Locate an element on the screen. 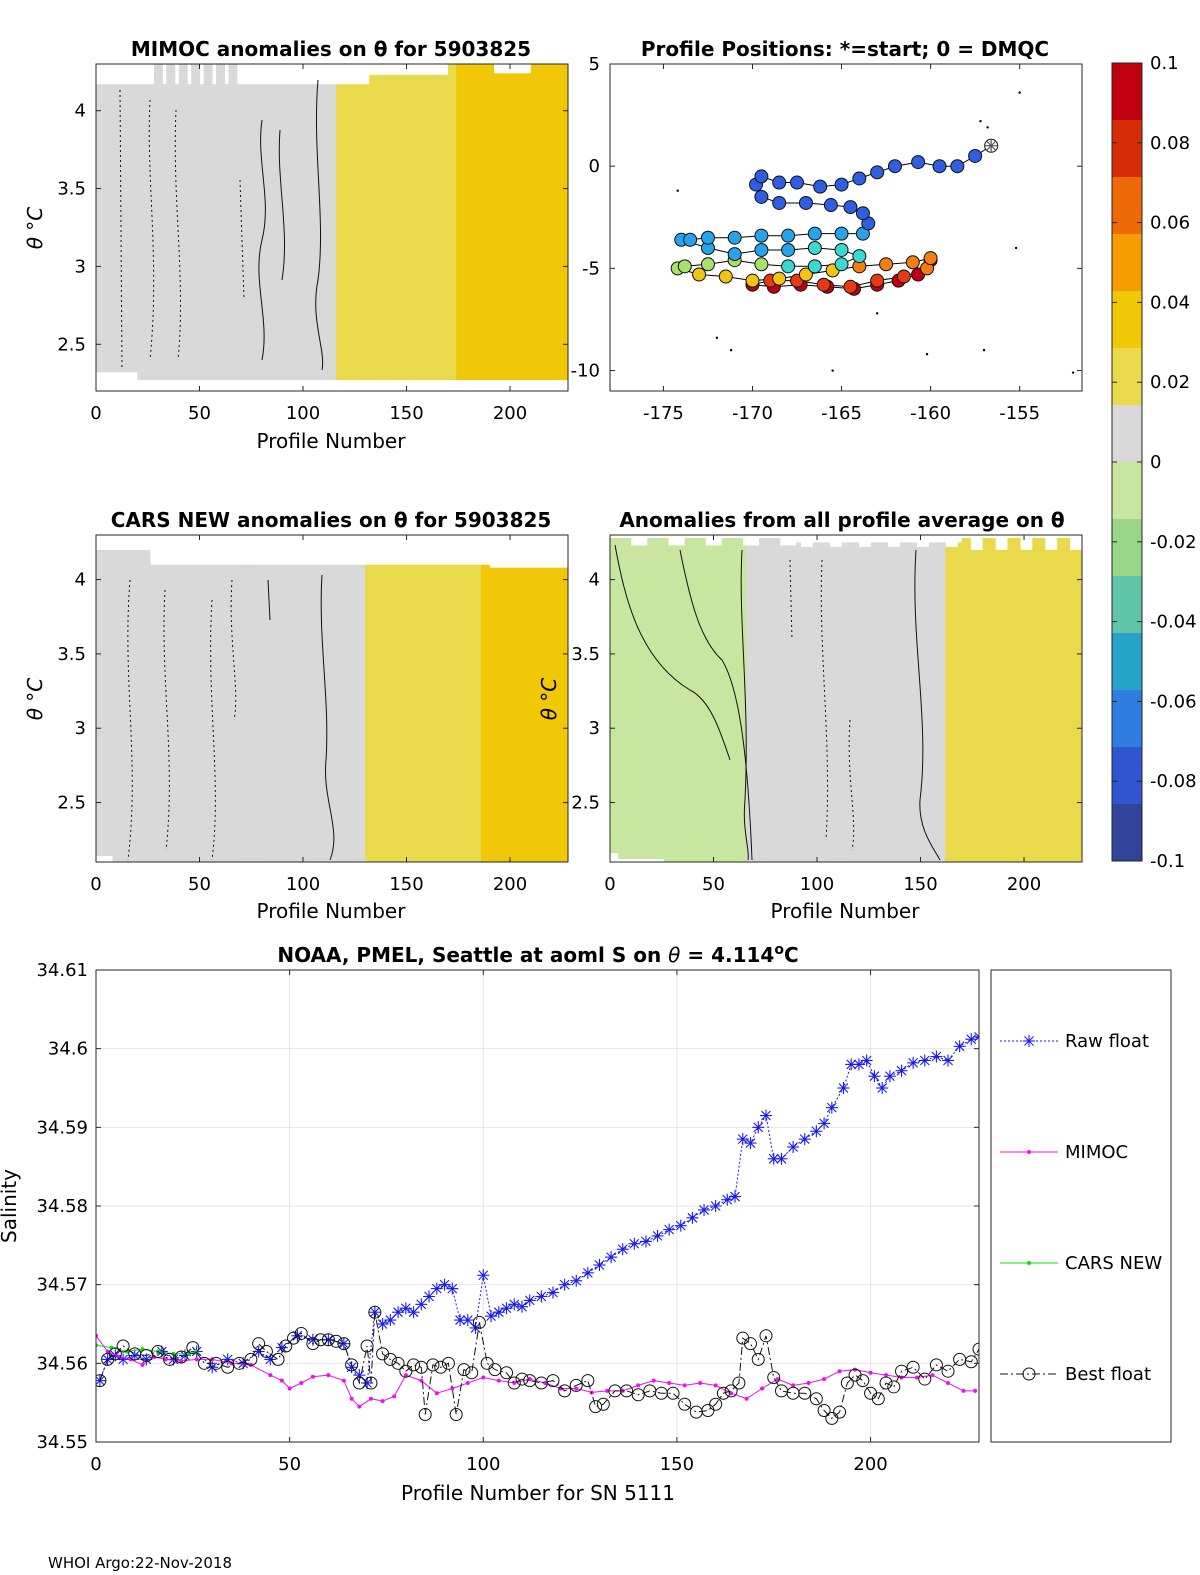  y-tick-label: 34.6 is located at coordinates (68, 1049).